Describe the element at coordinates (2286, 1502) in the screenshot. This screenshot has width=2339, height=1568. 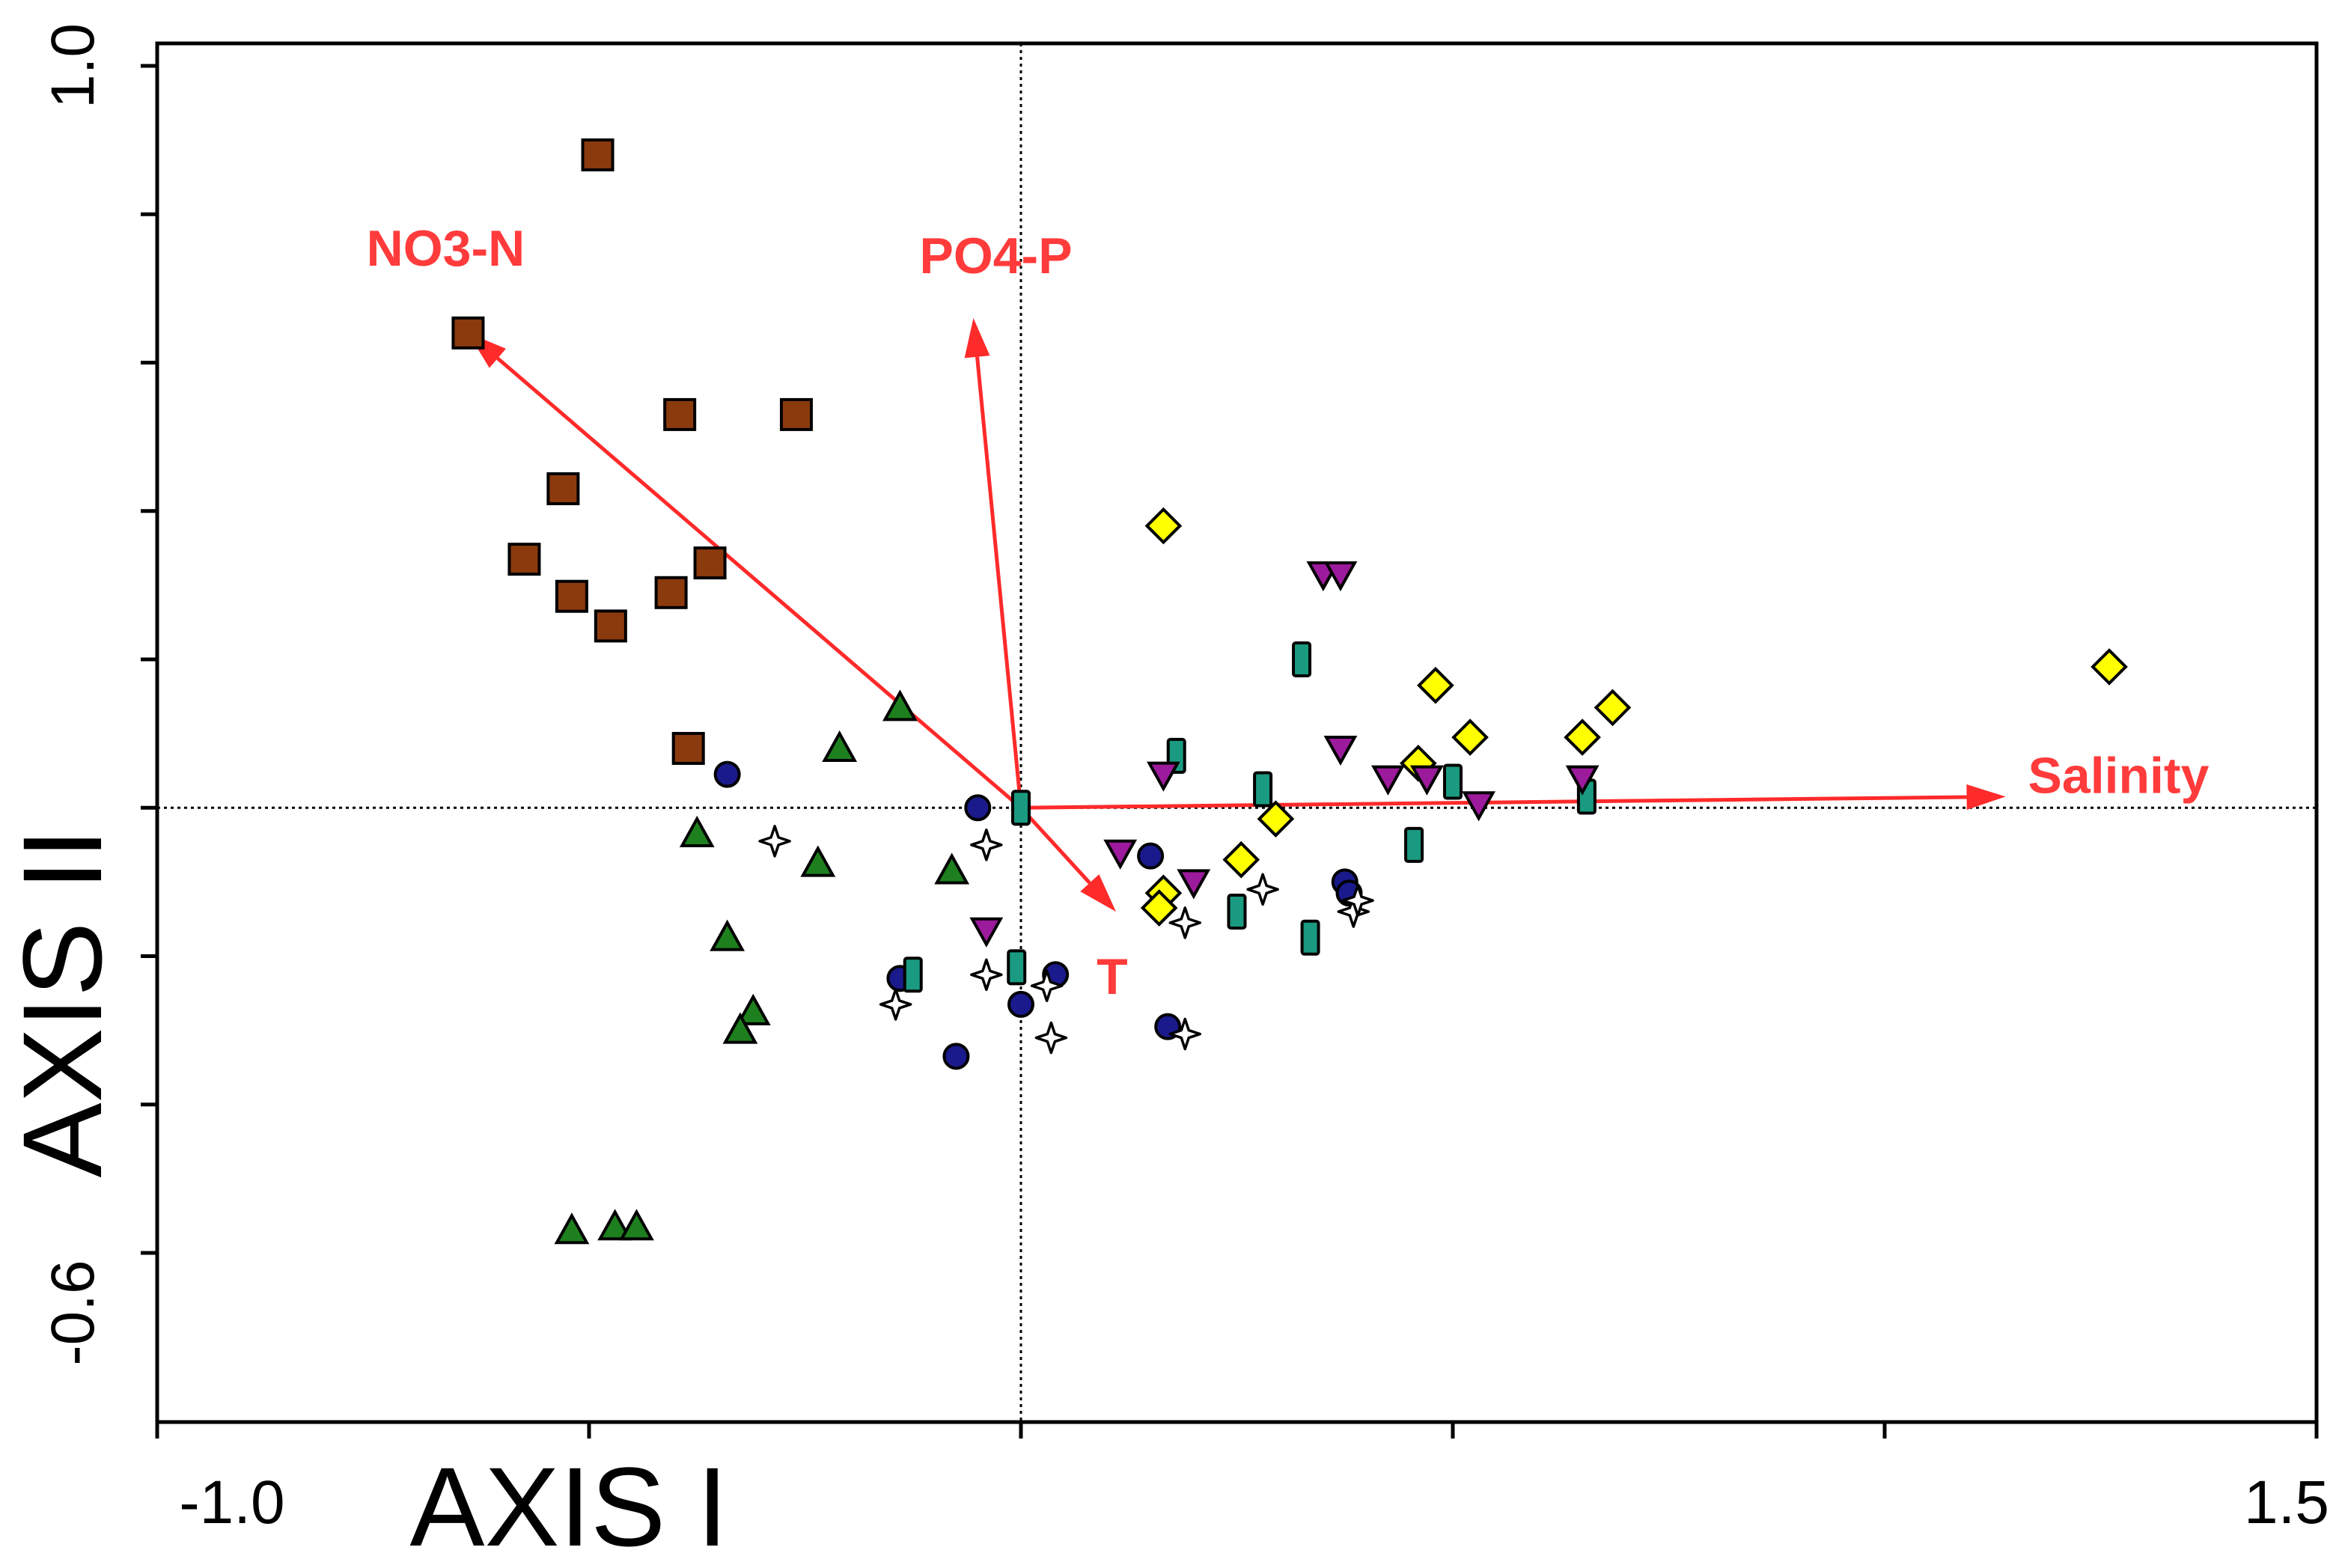
I see `x-tick-label-max: 1.5` at that location.